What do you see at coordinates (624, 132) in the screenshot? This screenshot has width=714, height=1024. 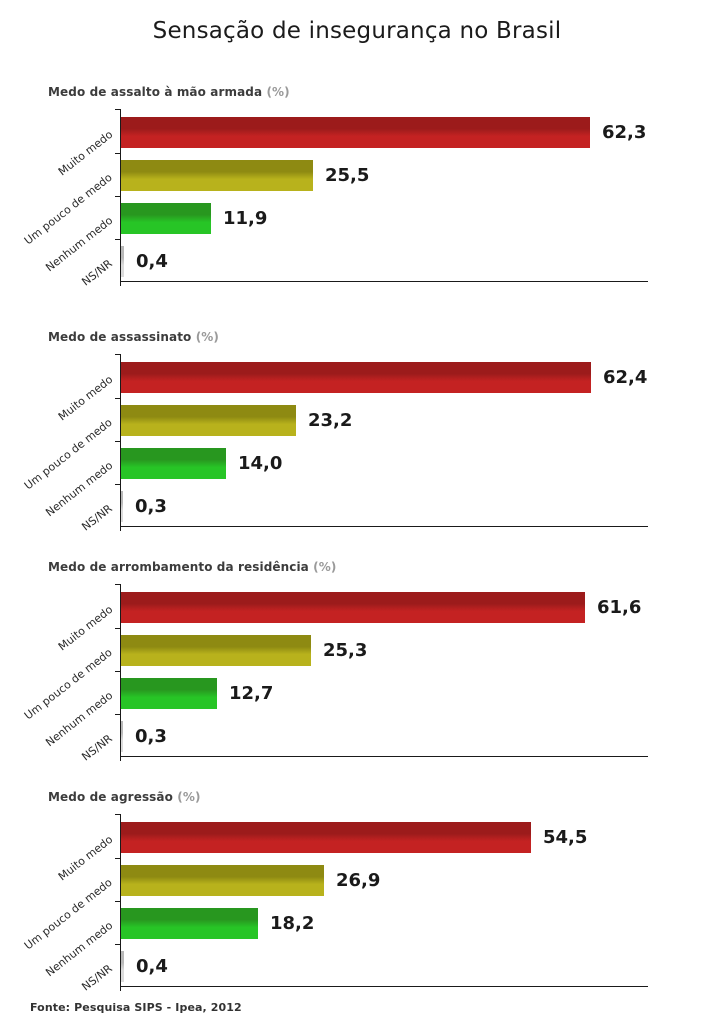 I see `value-label: 62,3` at bounding box center [624, 132].